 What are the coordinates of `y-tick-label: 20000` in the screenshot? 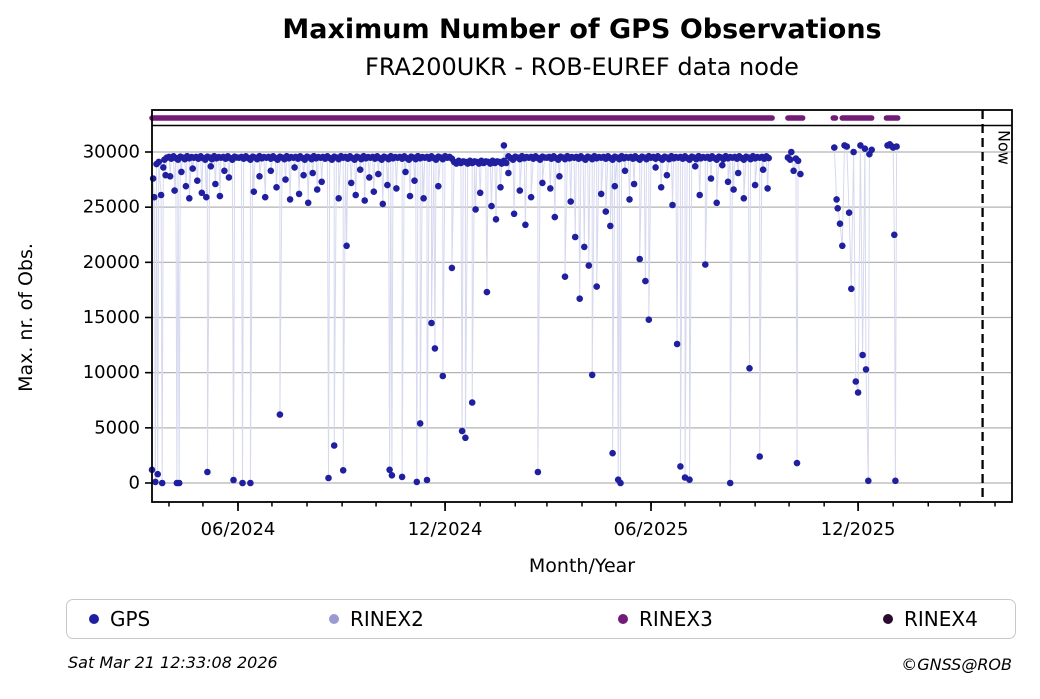 It's located at (111, 262).